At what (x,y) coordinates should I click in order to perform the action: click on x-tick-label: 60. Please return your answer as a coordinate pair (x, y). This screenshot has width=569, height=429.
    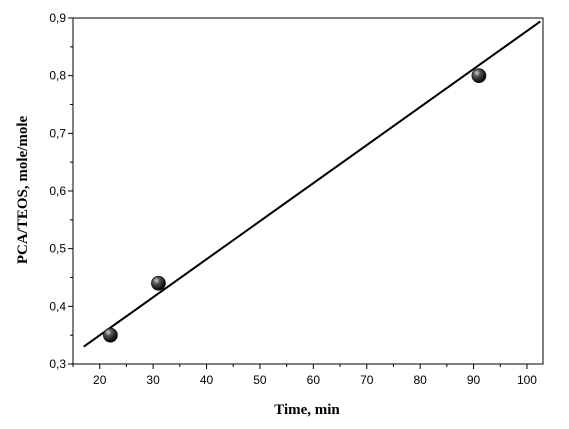
    Looking at the image, I should click on (314, 380).